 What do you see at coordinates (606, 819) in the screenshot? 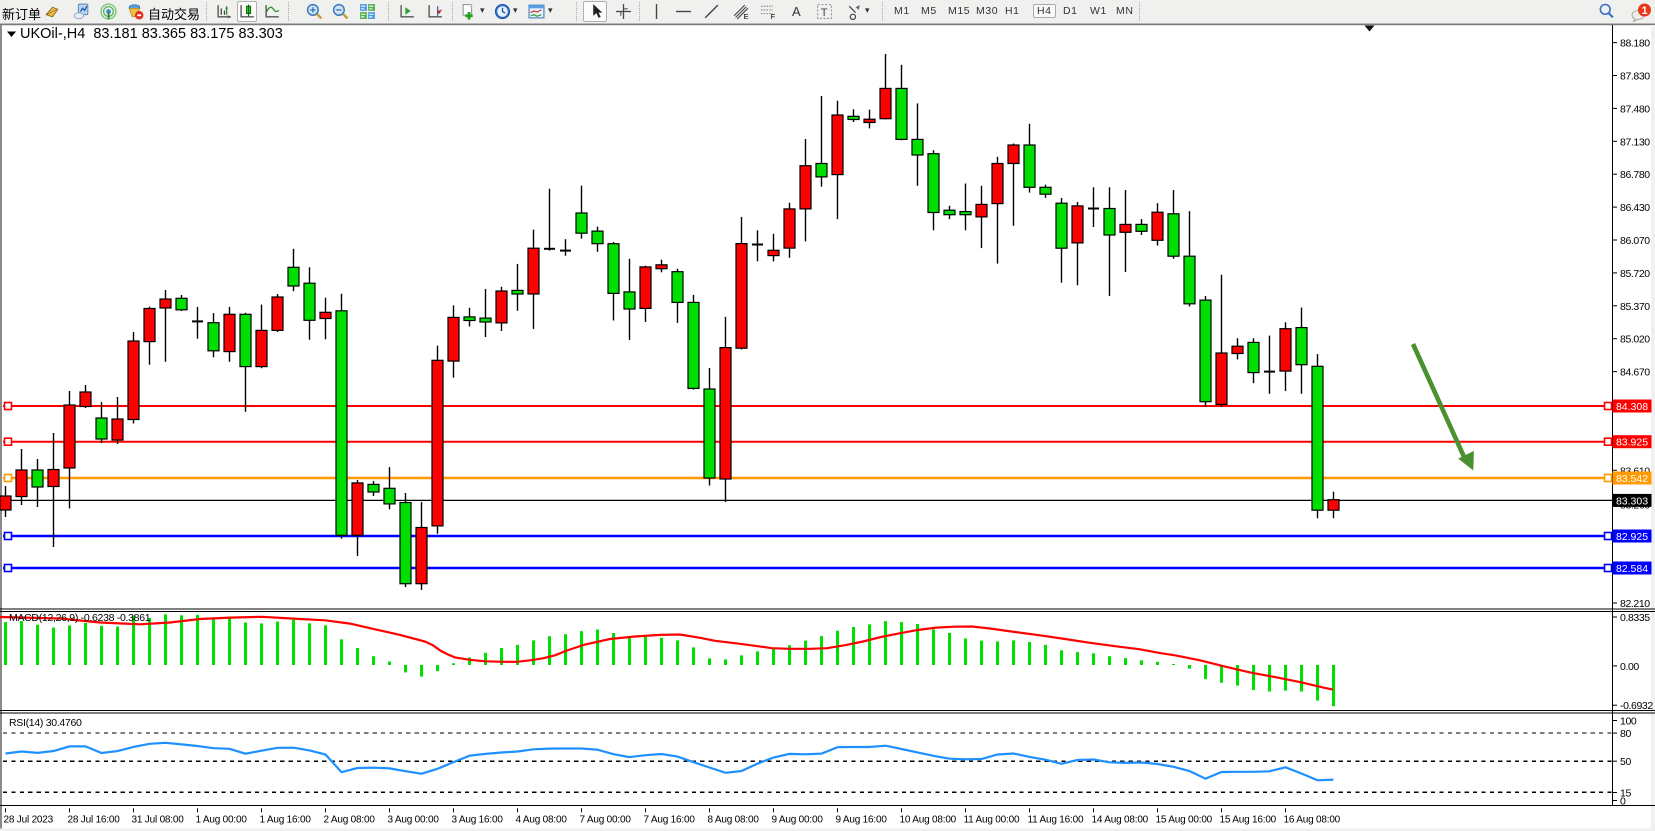
I see `svg-text: 7 Aug 00:00` at bounding box center [606, 819].